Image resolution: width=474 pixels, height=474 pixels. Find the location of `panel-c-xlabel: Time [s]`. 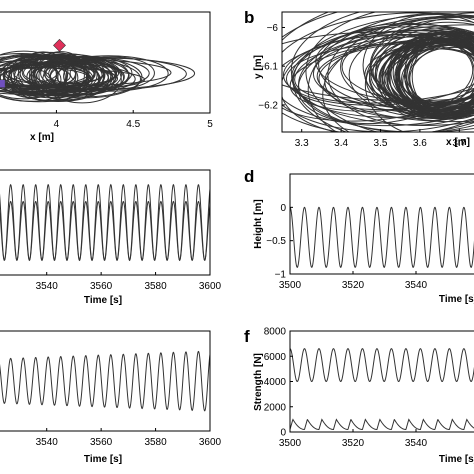

panel-c-xlabel: Time [s] is located at coordinates (103, 300).